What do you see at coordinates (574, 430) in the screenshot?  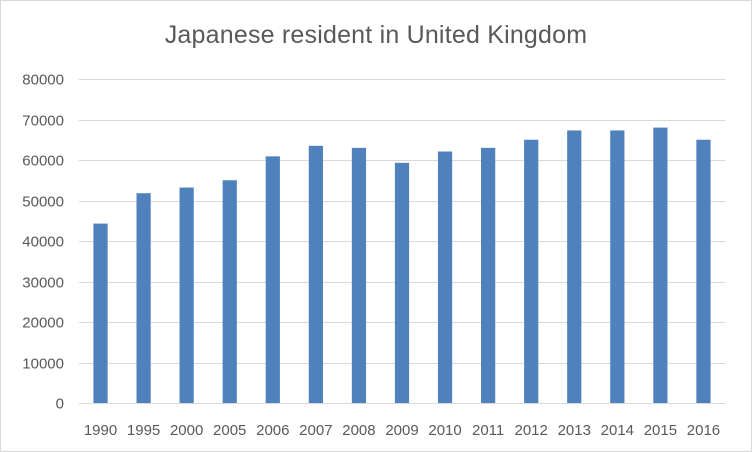 I see `x-tick-label: 2013` at bounding box center [574, 430].